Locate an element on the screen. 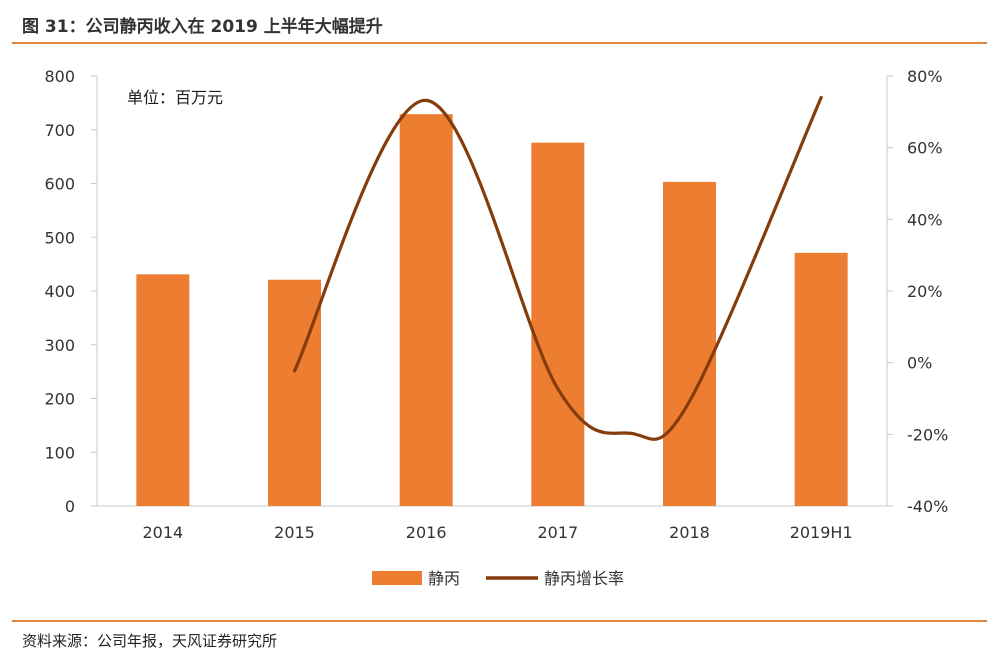 The height and width of the screenshot is (660, 997). bar-2014 is located at coordinates (163, 390).